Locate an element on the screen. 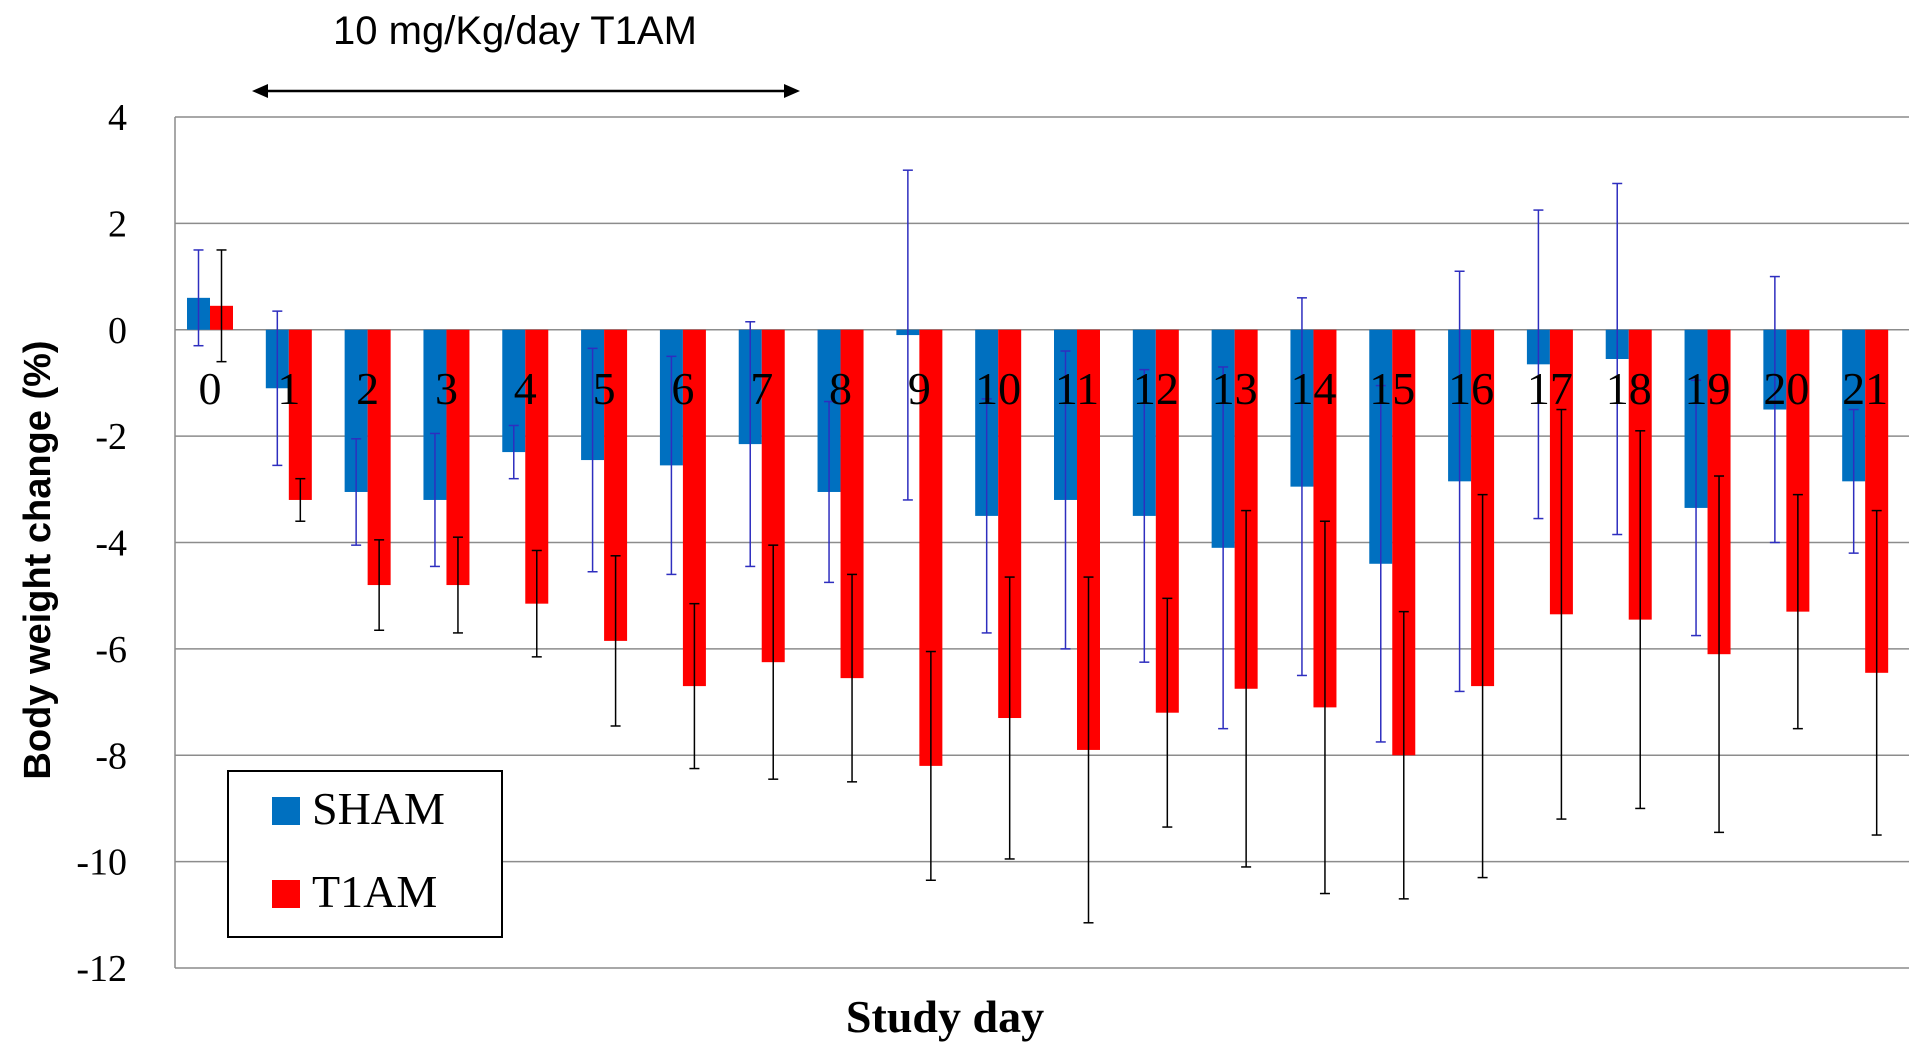 This screenshot has height=1042, width=1909. y-tick-labels: 4 2 0 -2 -4 -6 -8 -10 -12 is located at coordinates (101, 543).